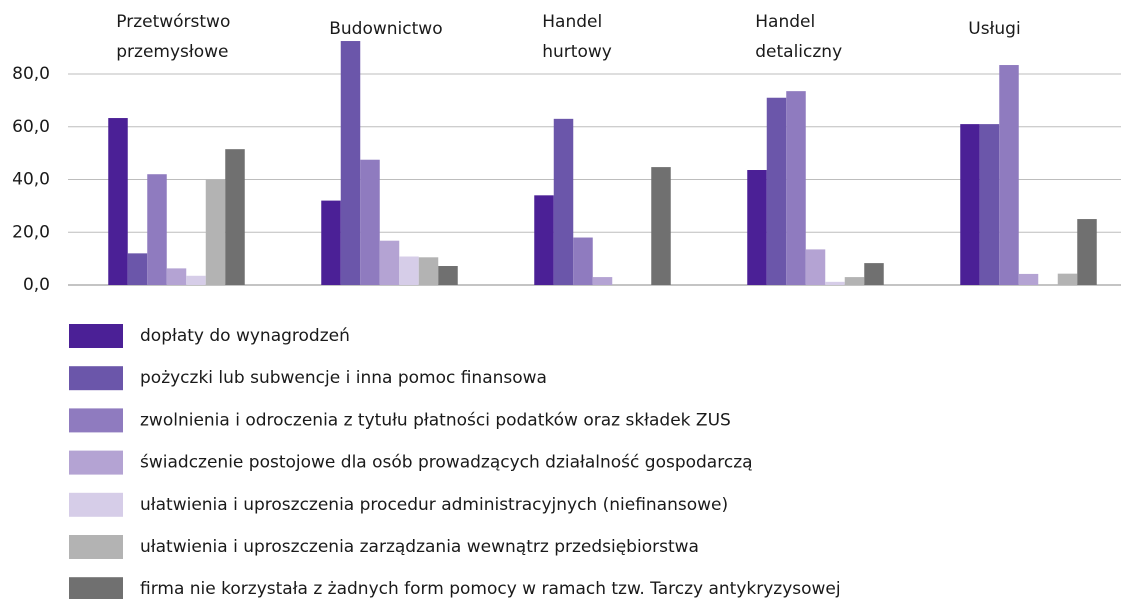  I want to click on y-tick-label: 20,0, so click(31, 232).